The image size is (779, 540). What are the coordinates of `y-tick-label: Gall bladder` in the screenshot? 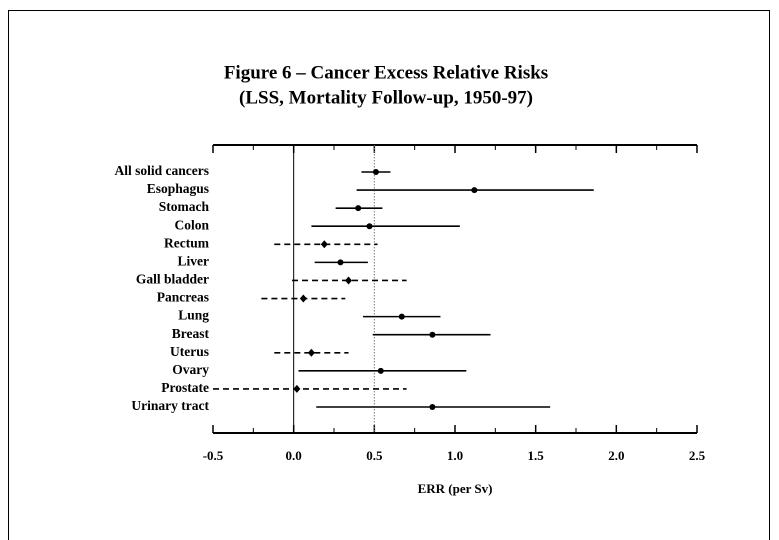 It's located at (172, 279).